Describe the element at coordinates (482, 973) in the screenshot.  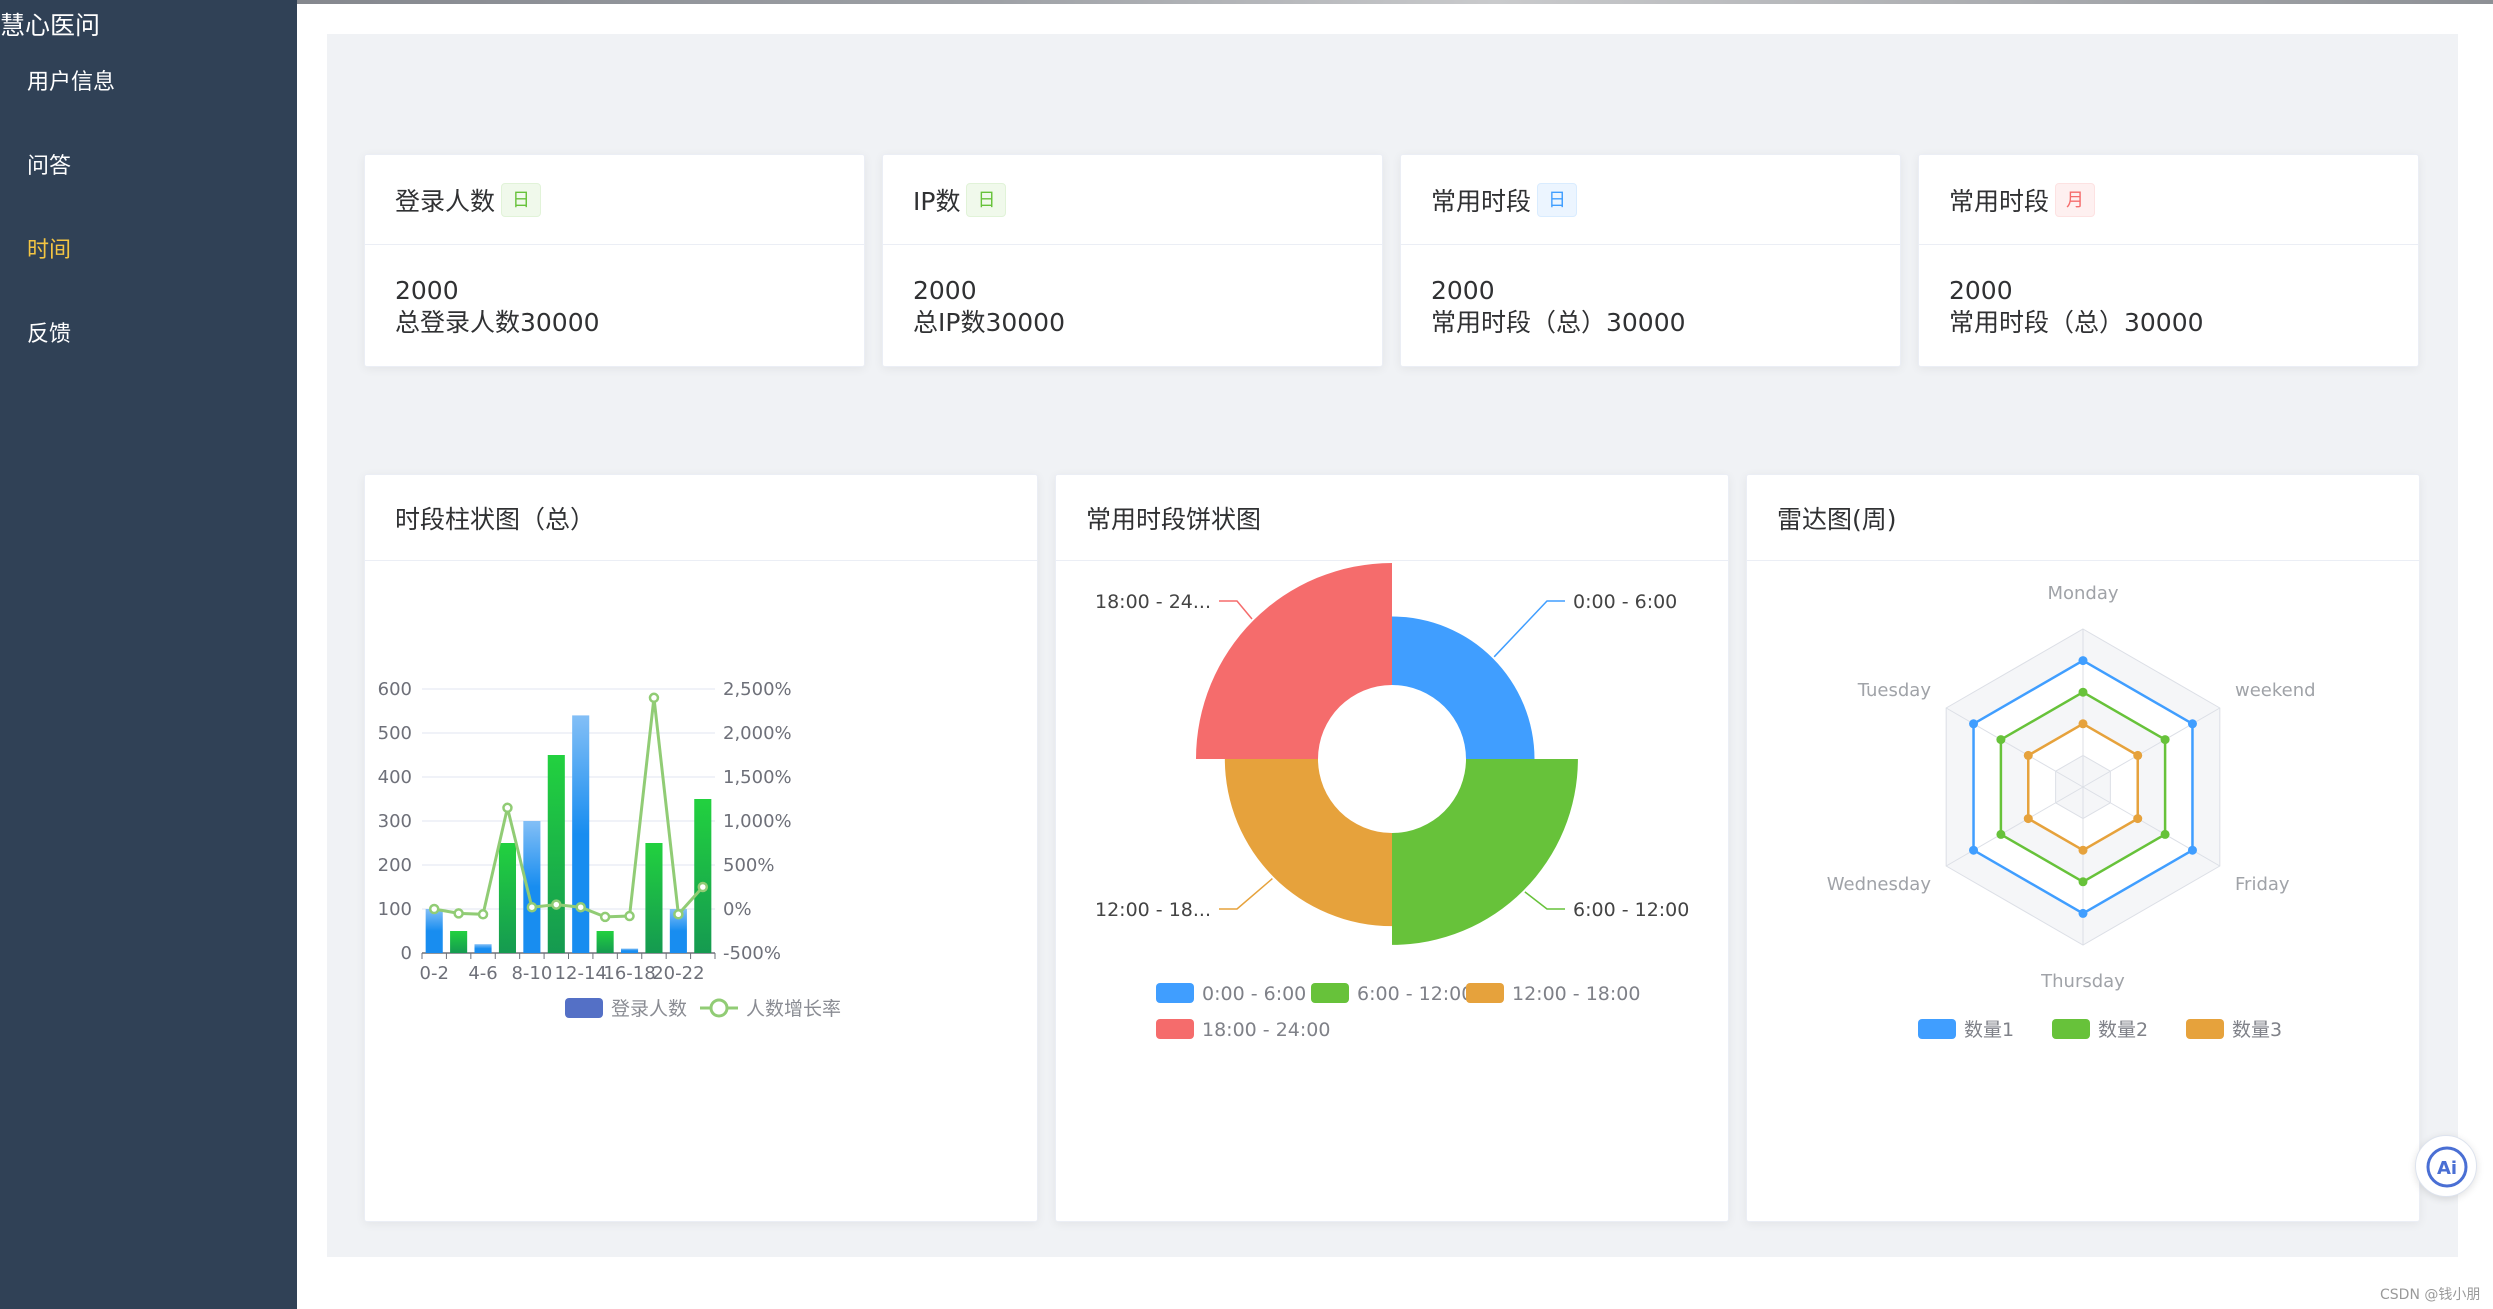
I see `x-tick-label: 4-6` at that location.